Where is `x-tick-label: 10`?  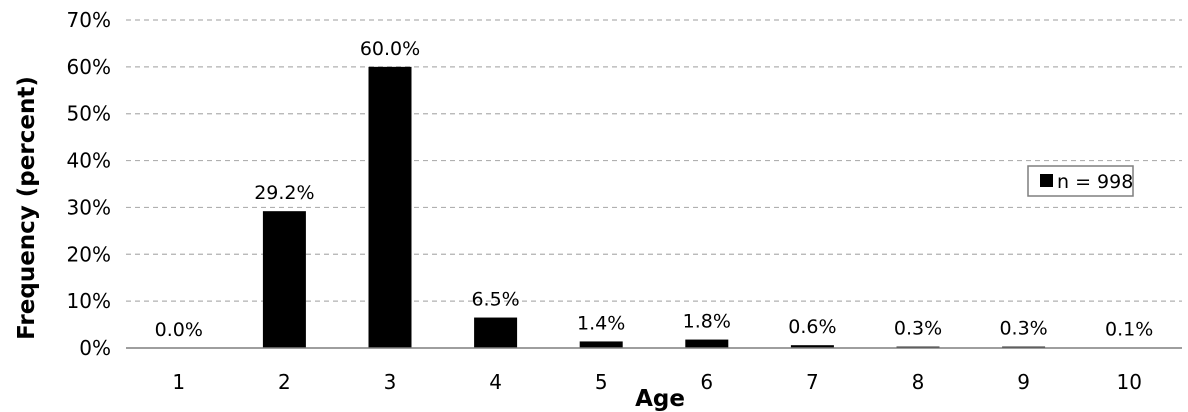 x-tick-label: 10 is located at coordinates (1128, 382).